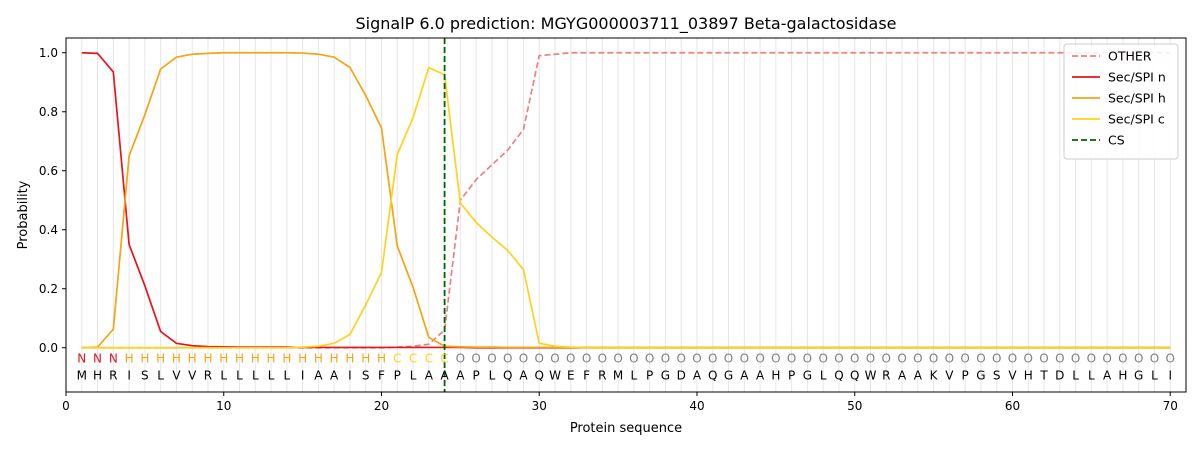 This screenshot has width=1200, height=454. Describe the element at coordinates (586, 375) in the screenshot. I see `residue-label: F` at that location.